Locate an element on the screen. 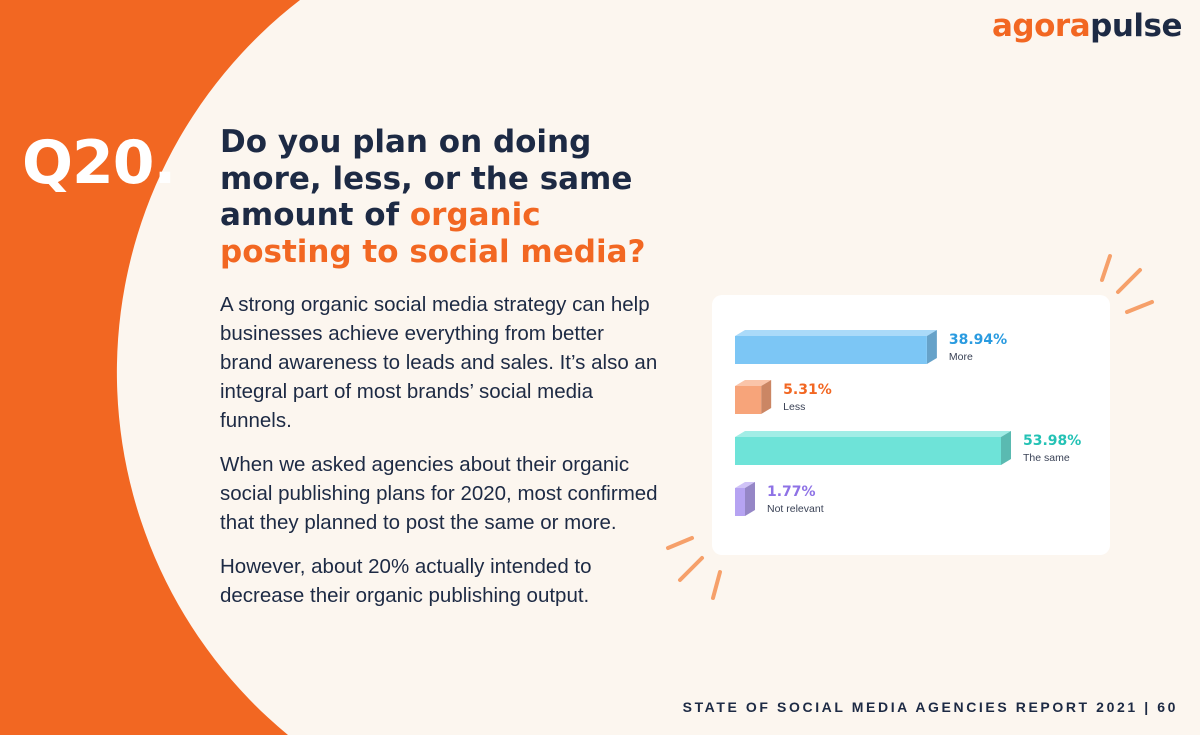 This screenshot has width=1200, height=735. bar-category-label: The same is located at coordinates (1046, 458).